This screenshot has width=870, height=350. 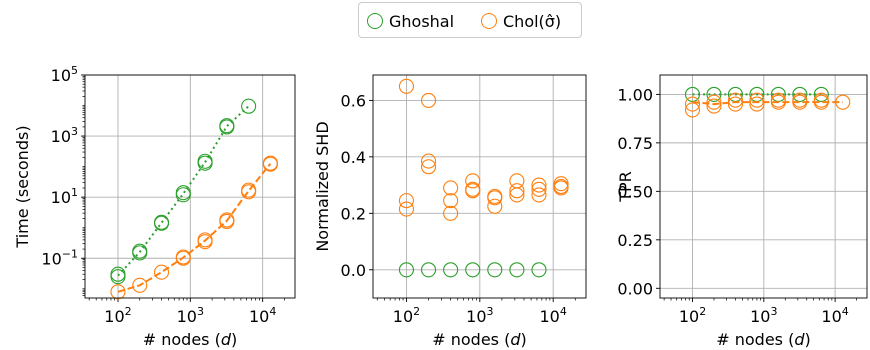 What do you see at coordinates (625, 187) in the screenshot?
I see `y-axis-label: TPR` at bounding box center [625, 187].